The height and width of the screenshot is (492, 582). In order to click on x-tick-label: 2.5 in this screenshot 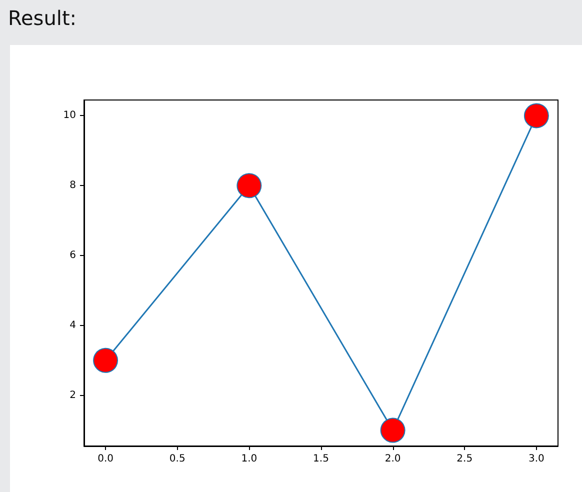, I will do `click(464, 459)`.